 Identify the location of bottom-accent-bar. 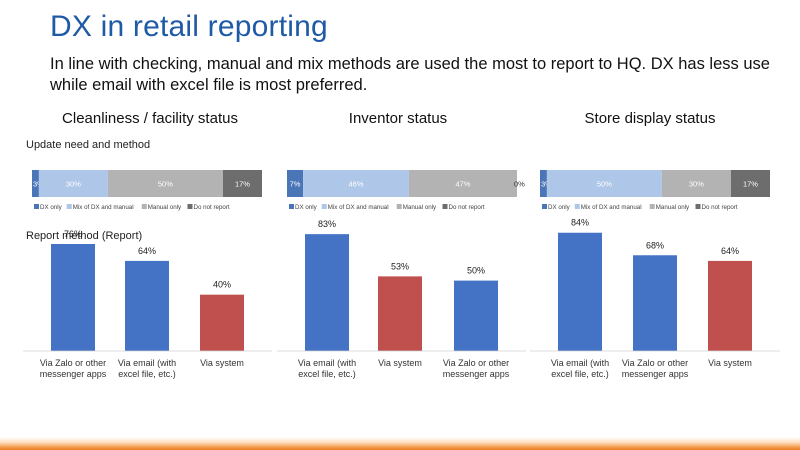
(400, 443).